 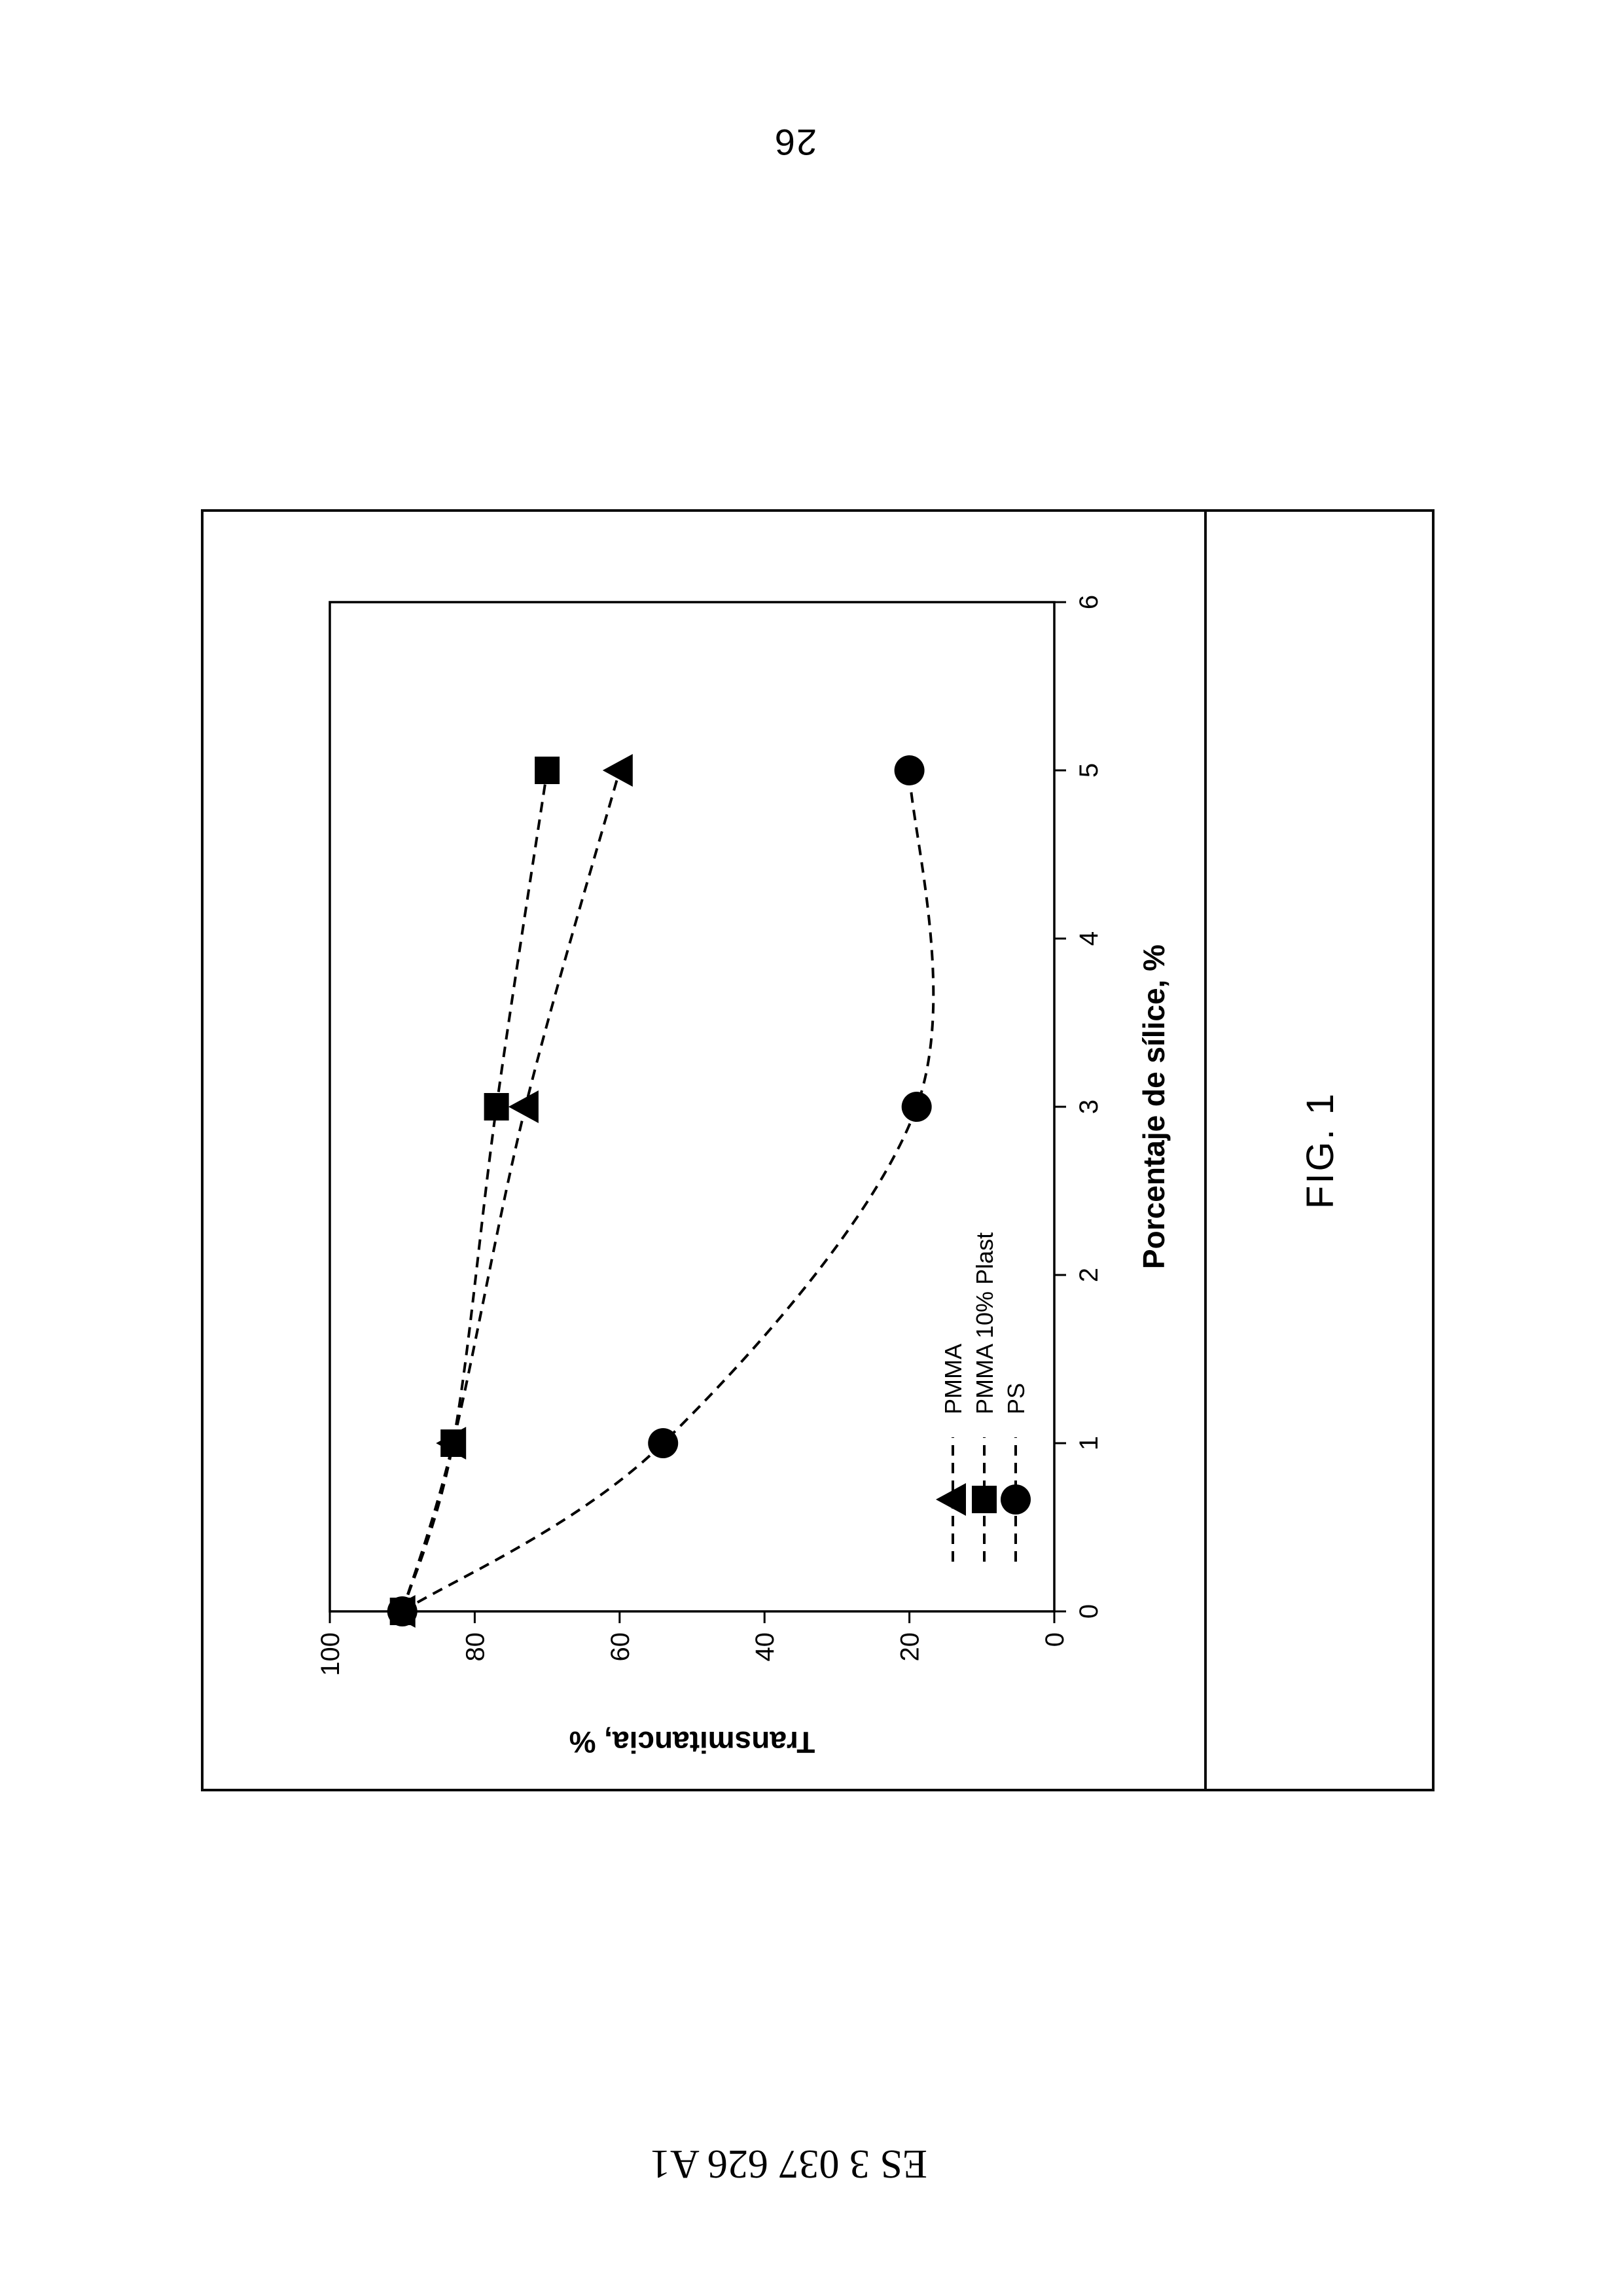 What do you see at coordinates (952, 1453) in the screenshot?
I see `legend-item: PMMA` at bounding box center [952, 1453].